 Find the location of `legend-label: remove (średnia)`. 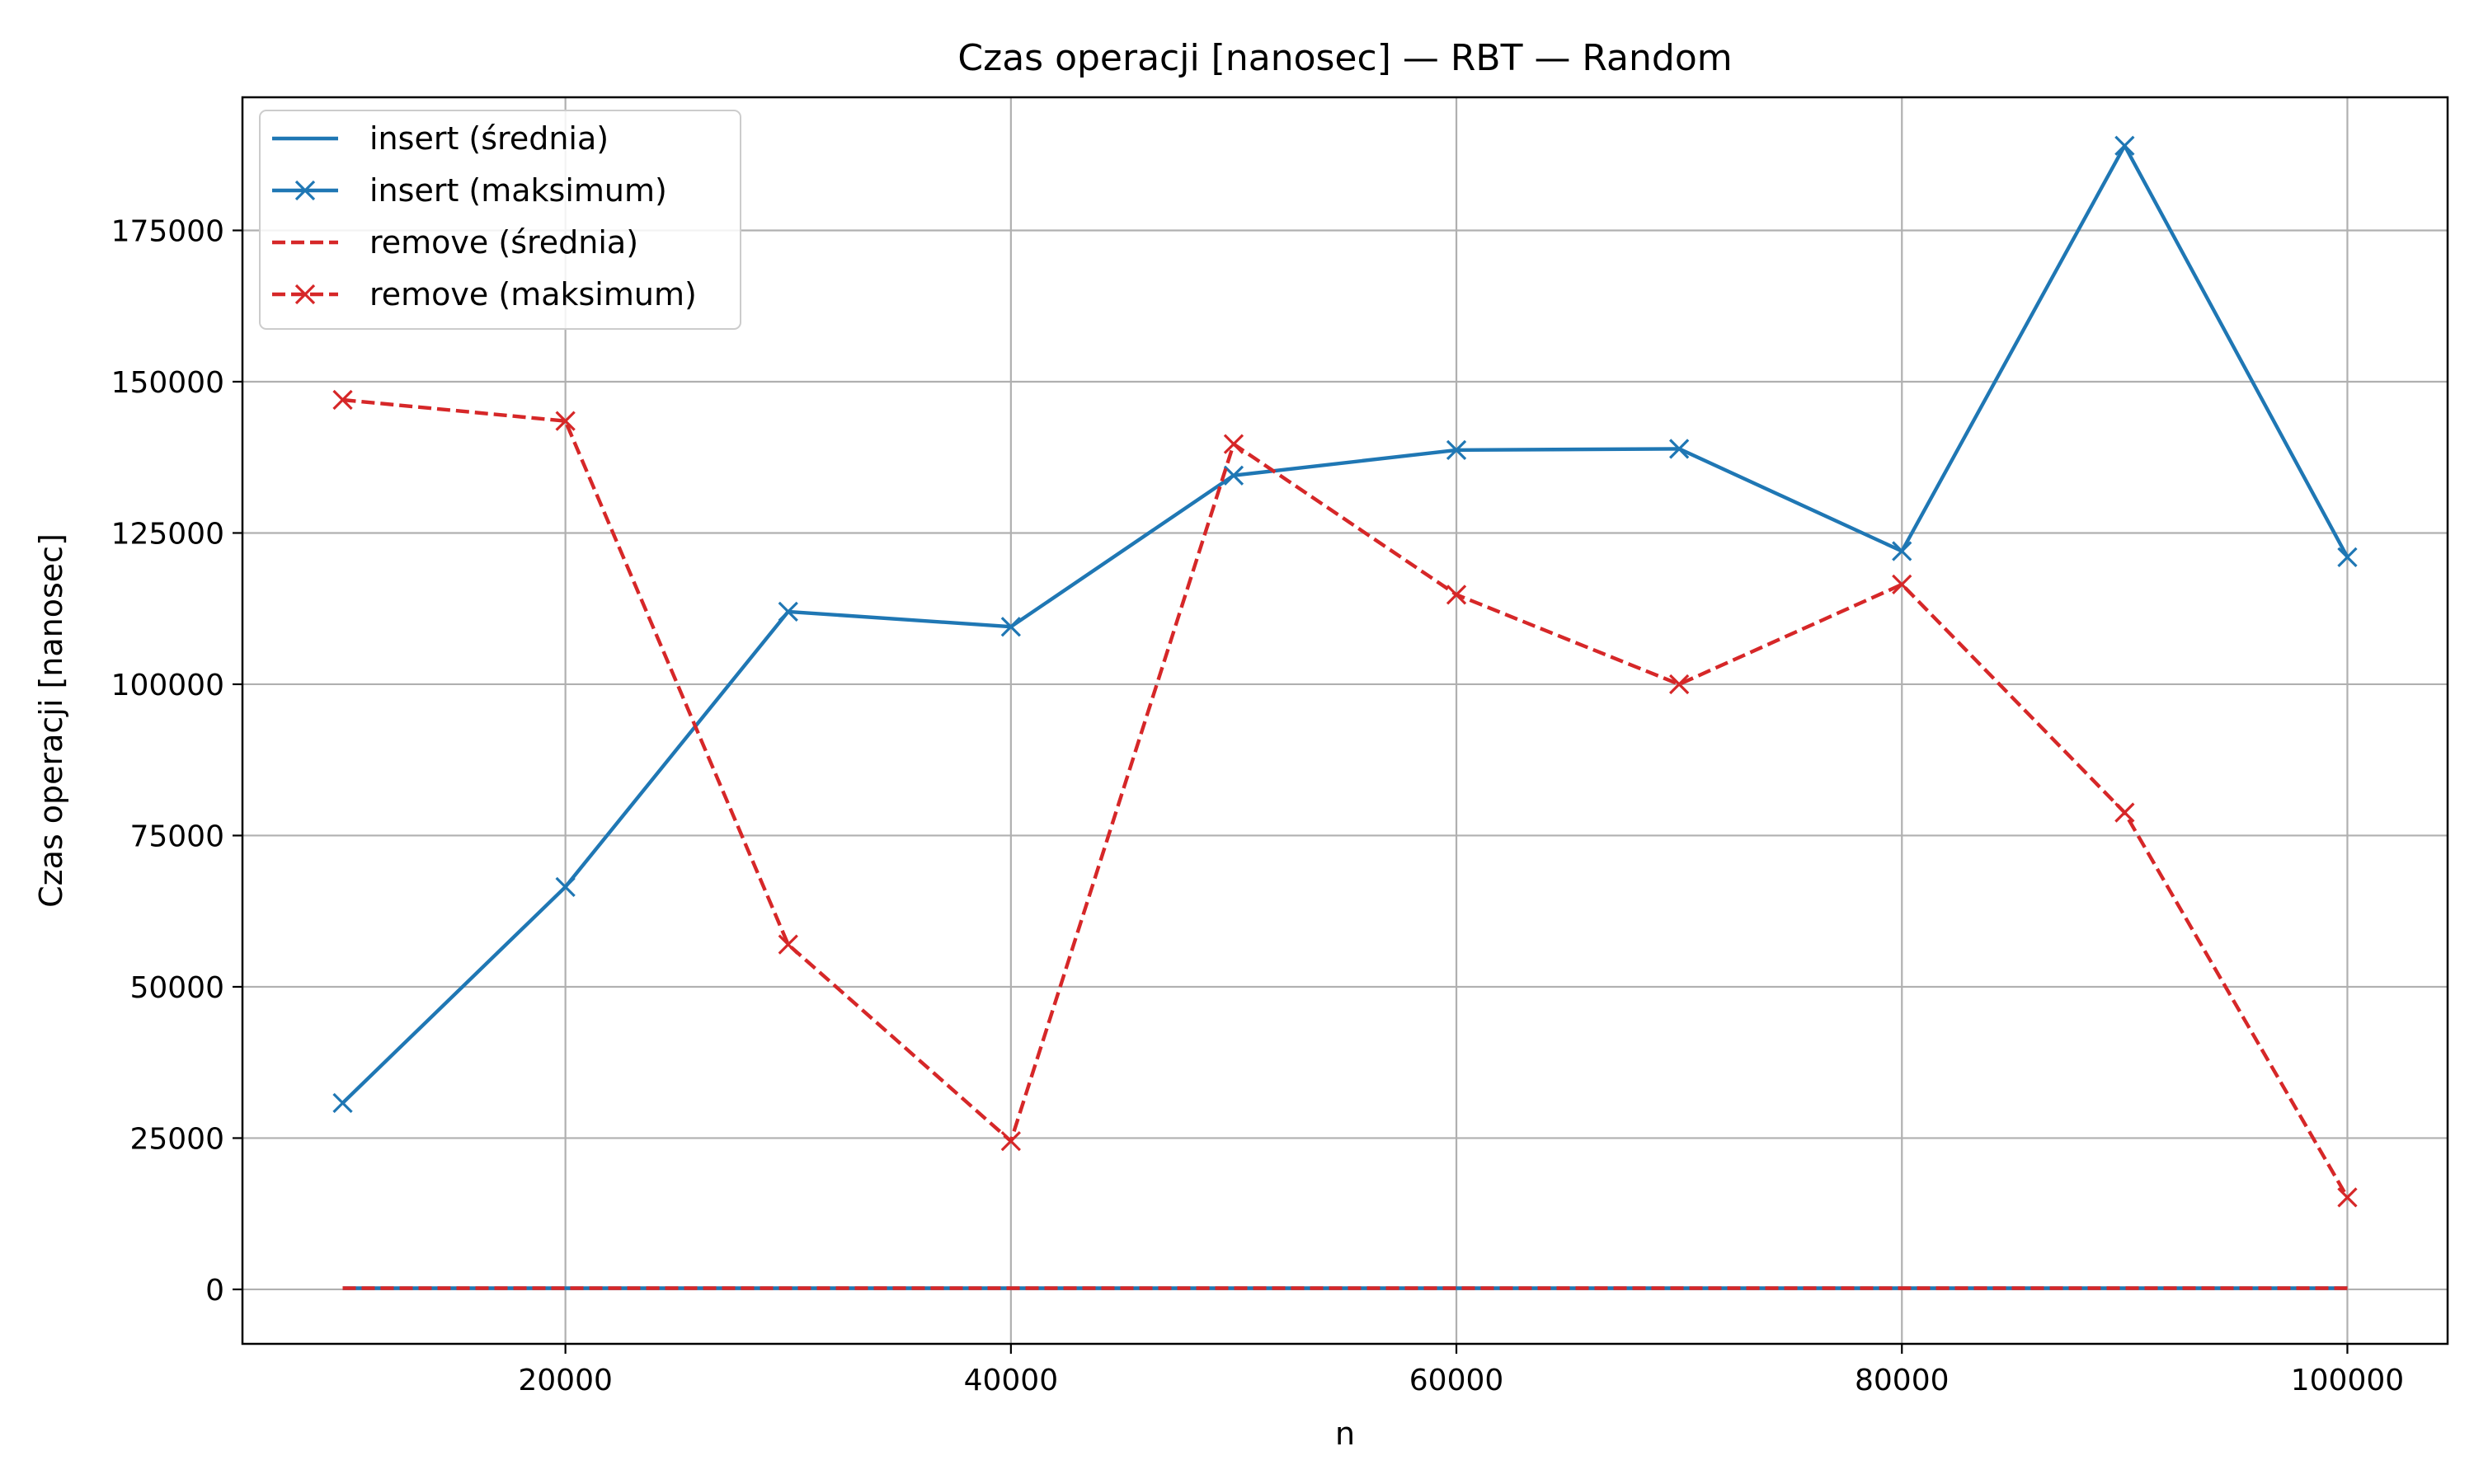

legend-label: remove (średnia) is located at coordinates (503, 242).